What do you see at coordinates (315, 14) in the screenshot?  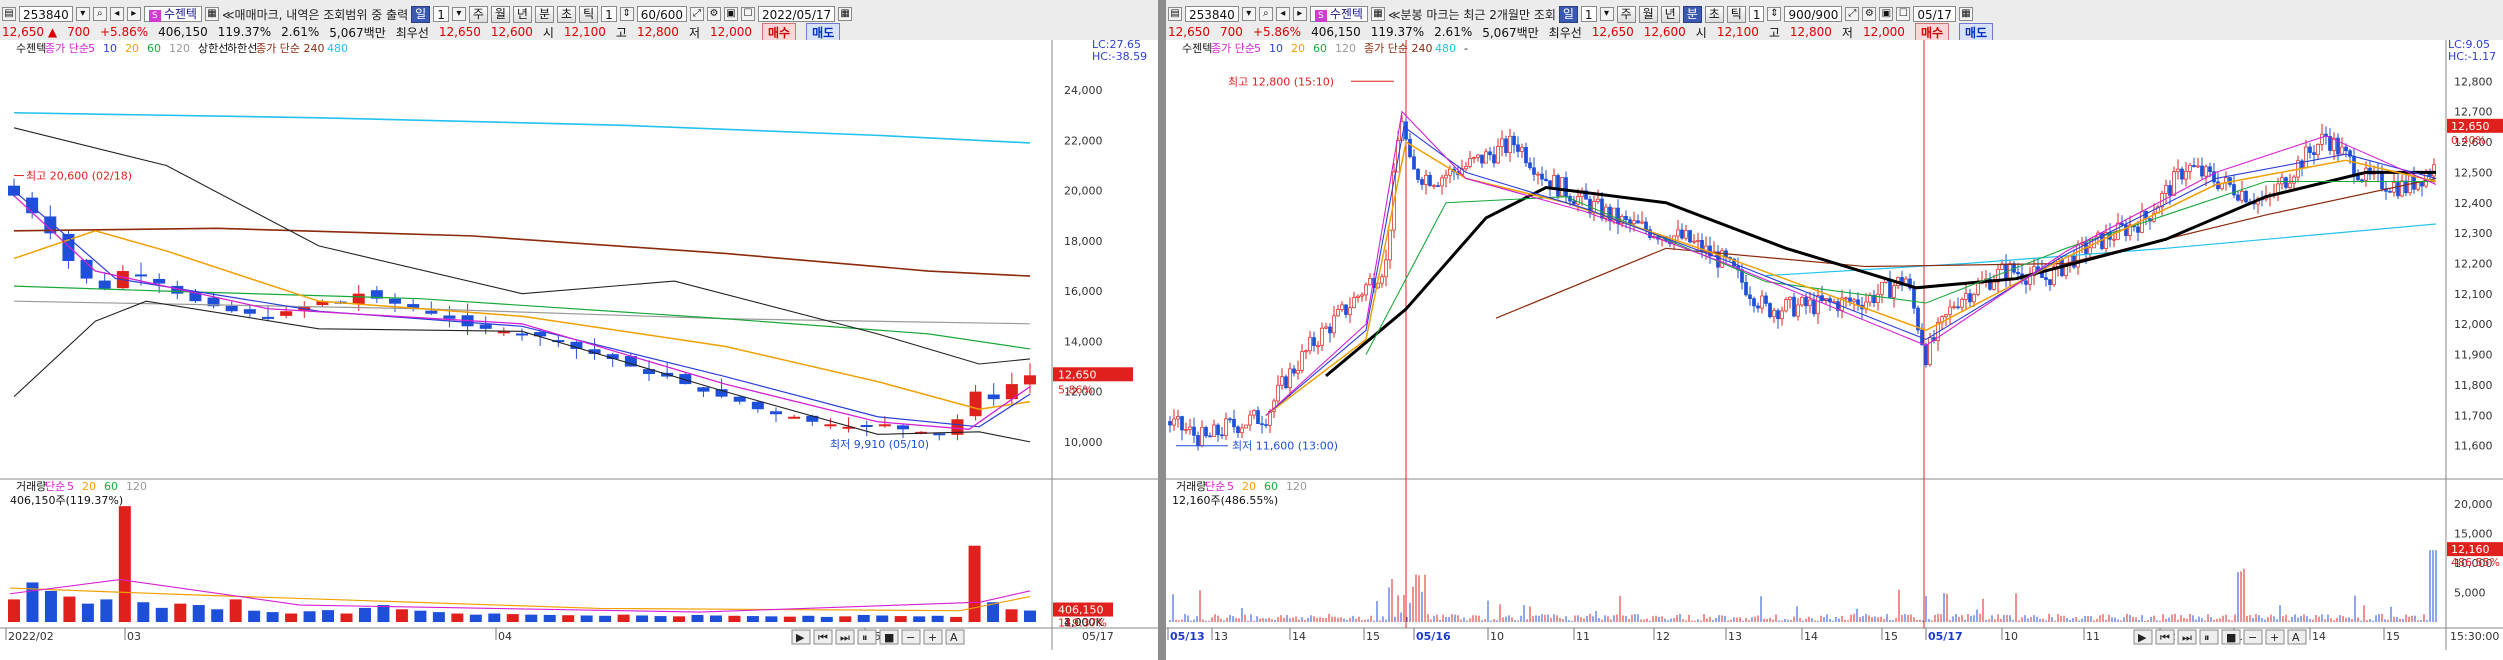 I see `notice-text: ≪매매마크, 내역은 조회범위 중 출력` at bounding box center [315, 14].